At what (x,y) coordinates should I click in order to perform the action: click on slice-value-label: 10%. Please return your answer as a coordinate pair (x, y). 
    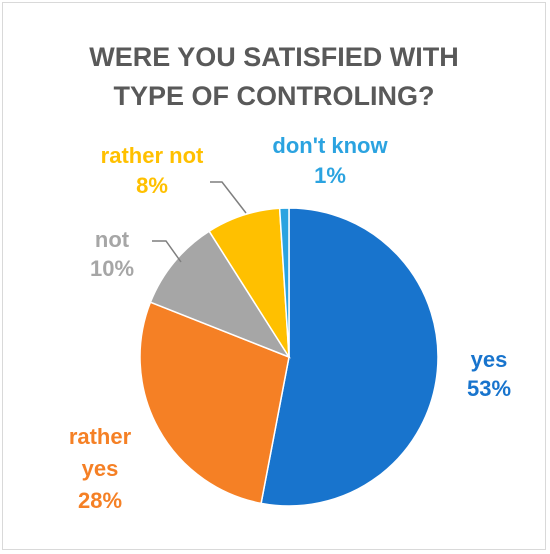
    Looking at the image, I should click on (112, 268).